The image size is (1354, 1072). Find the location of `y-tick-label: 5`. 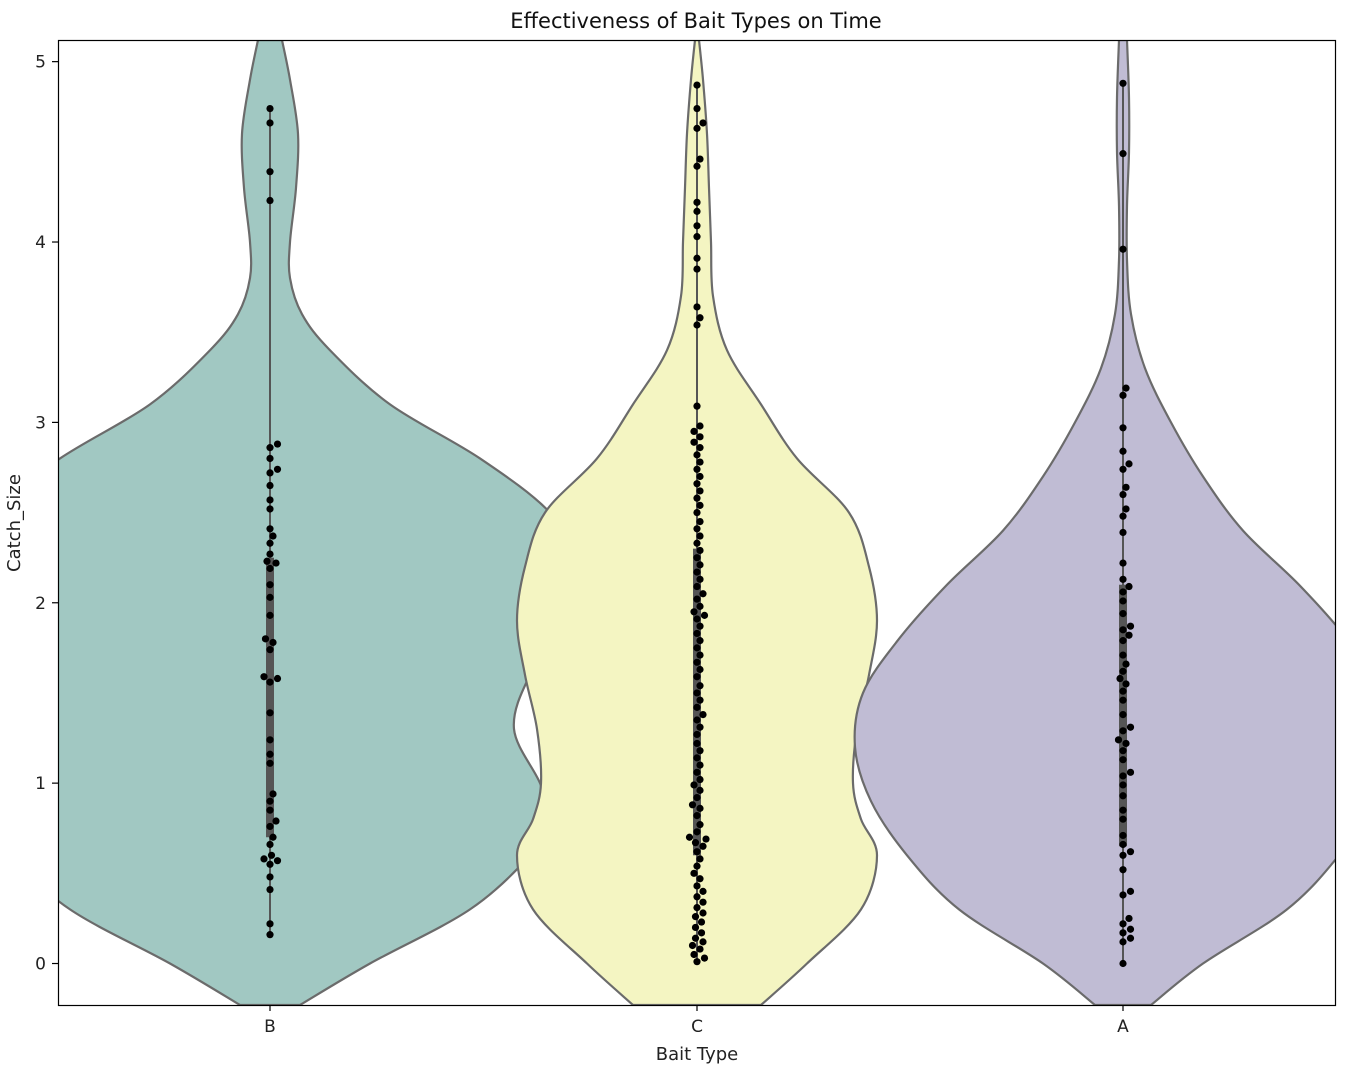

y-tick-label: 5 is located at coordinates (40, 63).